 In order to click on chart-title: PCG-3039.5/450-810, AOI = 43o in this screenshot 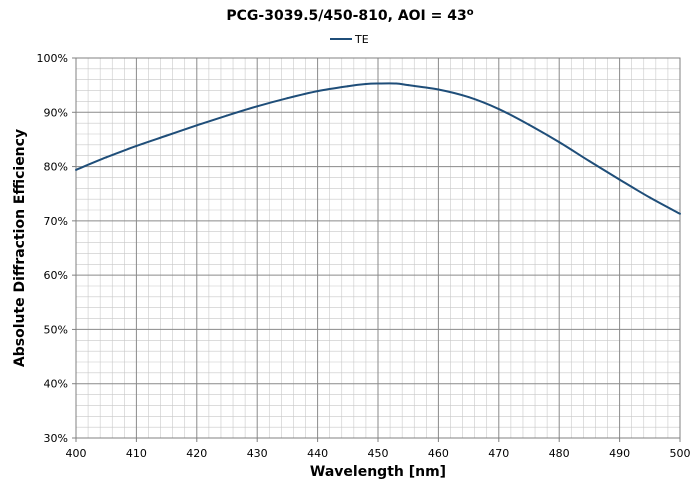, I will do `click(349, 15)`.